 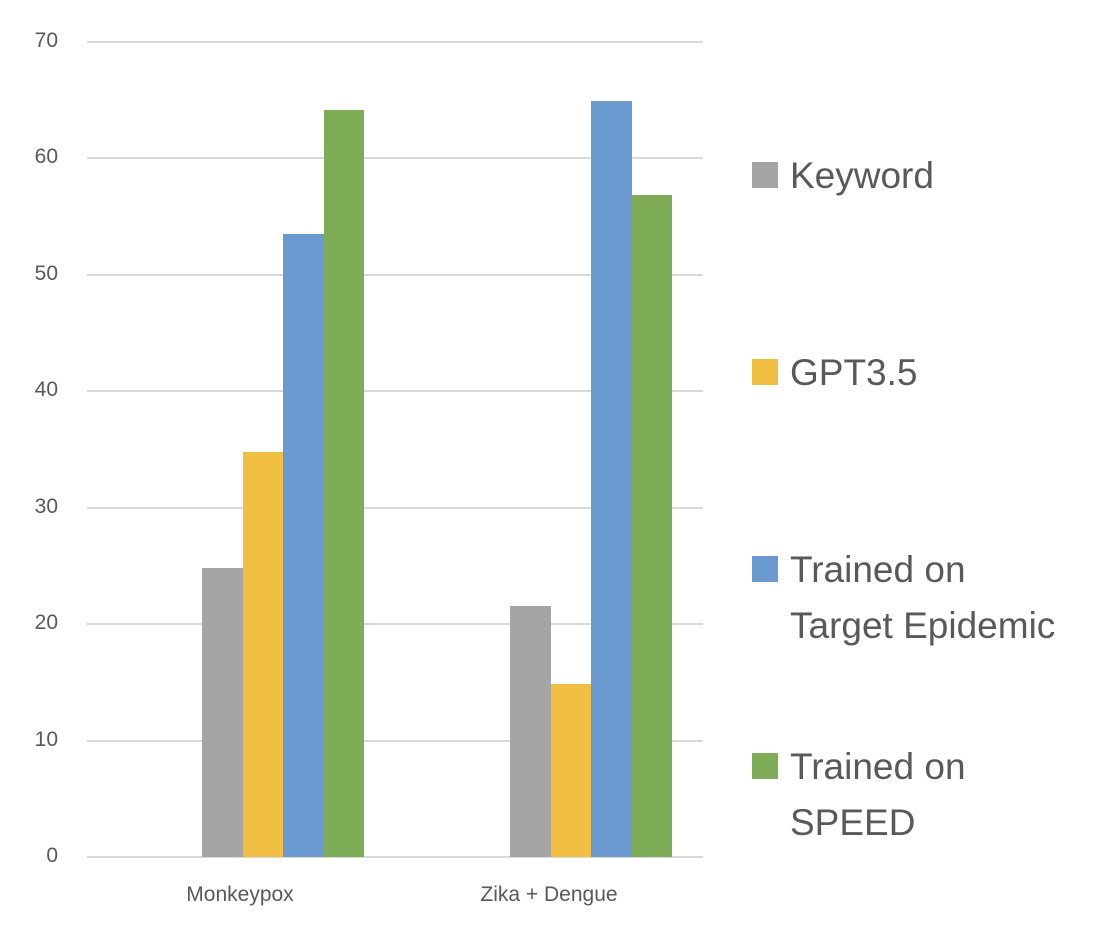 I want to click on legend-label: Trained on Target Epidemic, so click(x=923, y=597).